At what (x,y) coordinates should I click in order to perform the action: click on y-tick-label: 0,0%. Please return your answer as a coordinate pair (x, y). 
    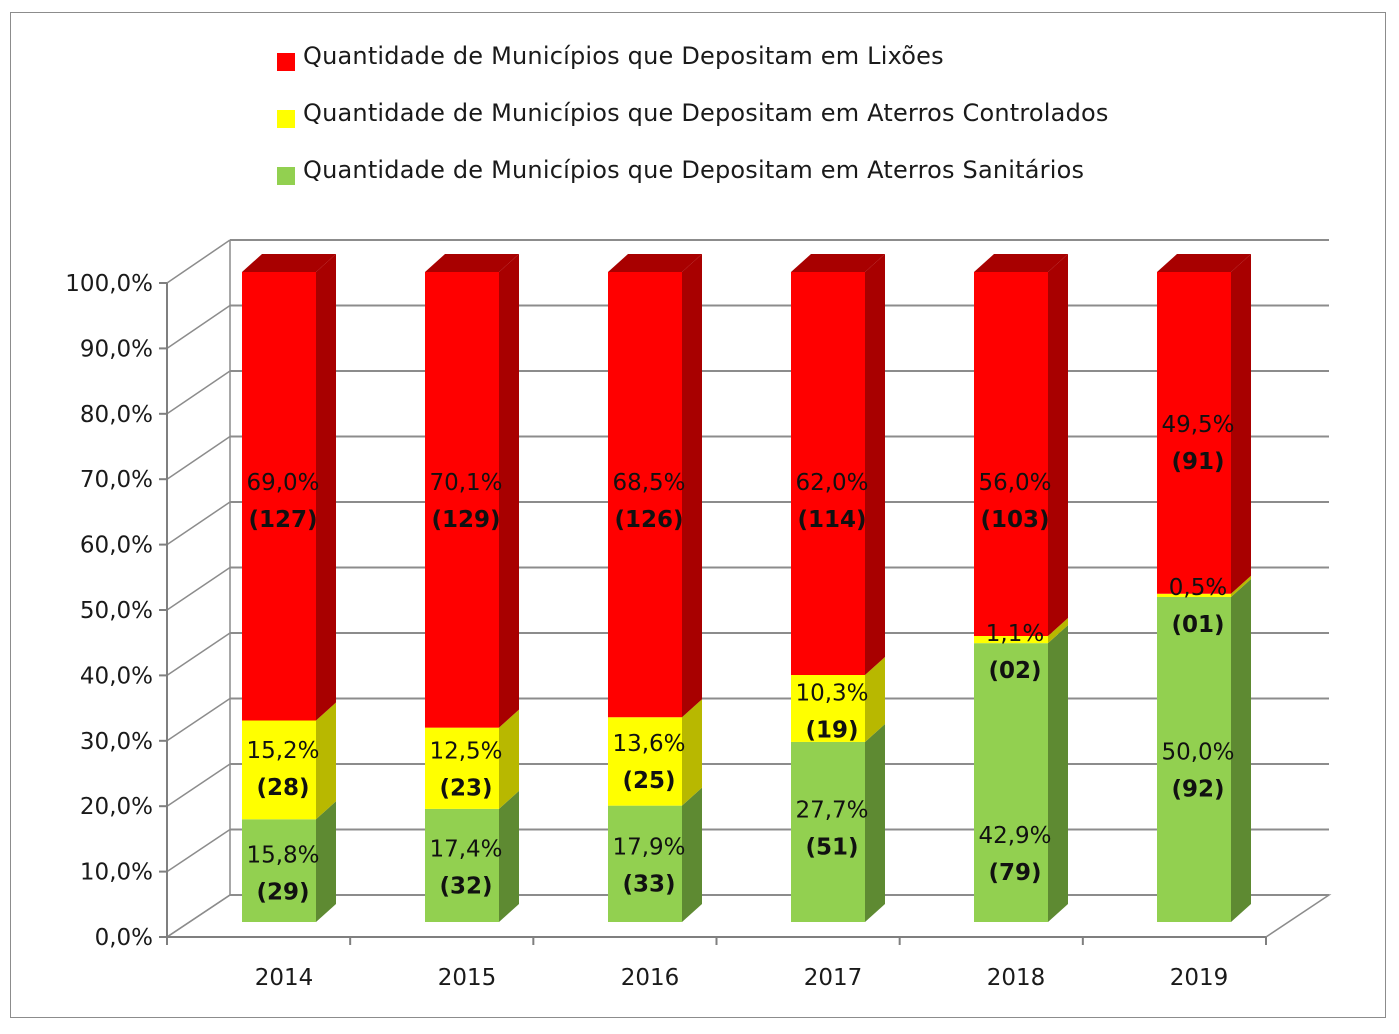
    Looking at the image, I should click on (124, 938).